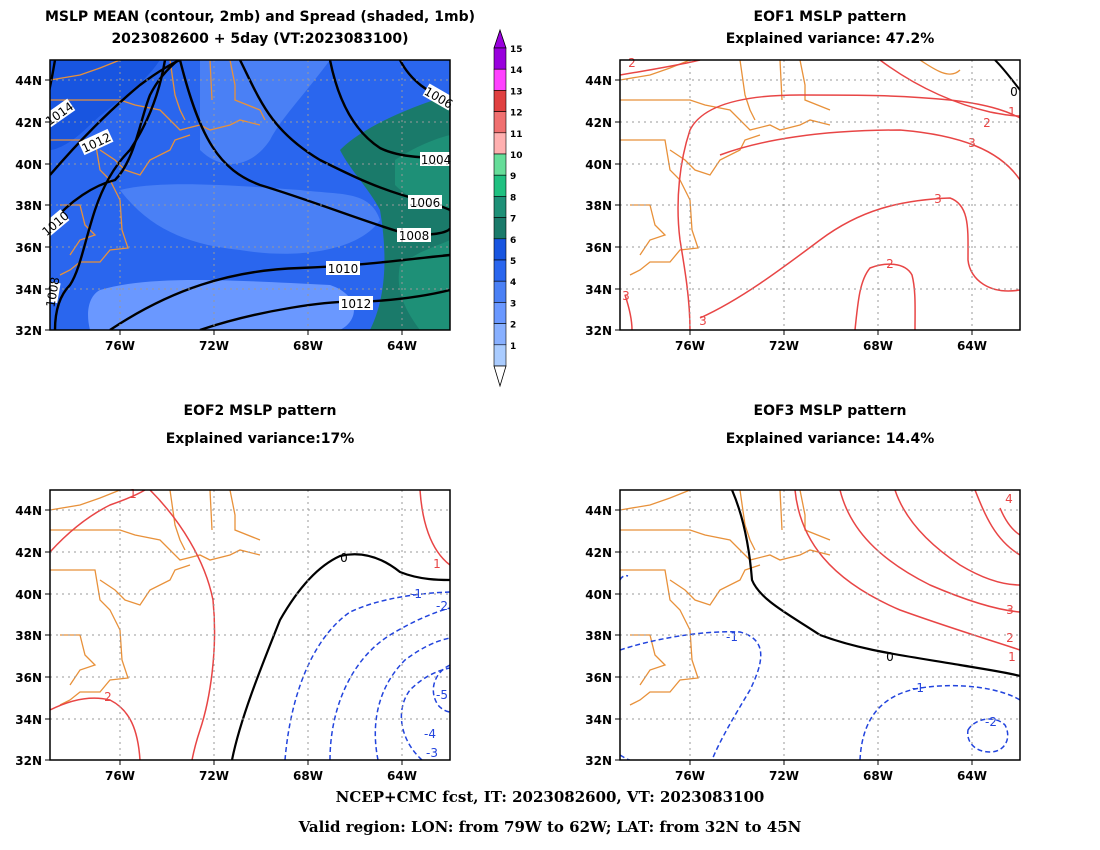 Image resolution: width=1100 pixels, height=850 pixels. What do you see at coordinates (830, 17) in the screenshot?
I see `panel-eof1-title-line1: EOF1 MSLP pattern` at bounding box center [830, 17].